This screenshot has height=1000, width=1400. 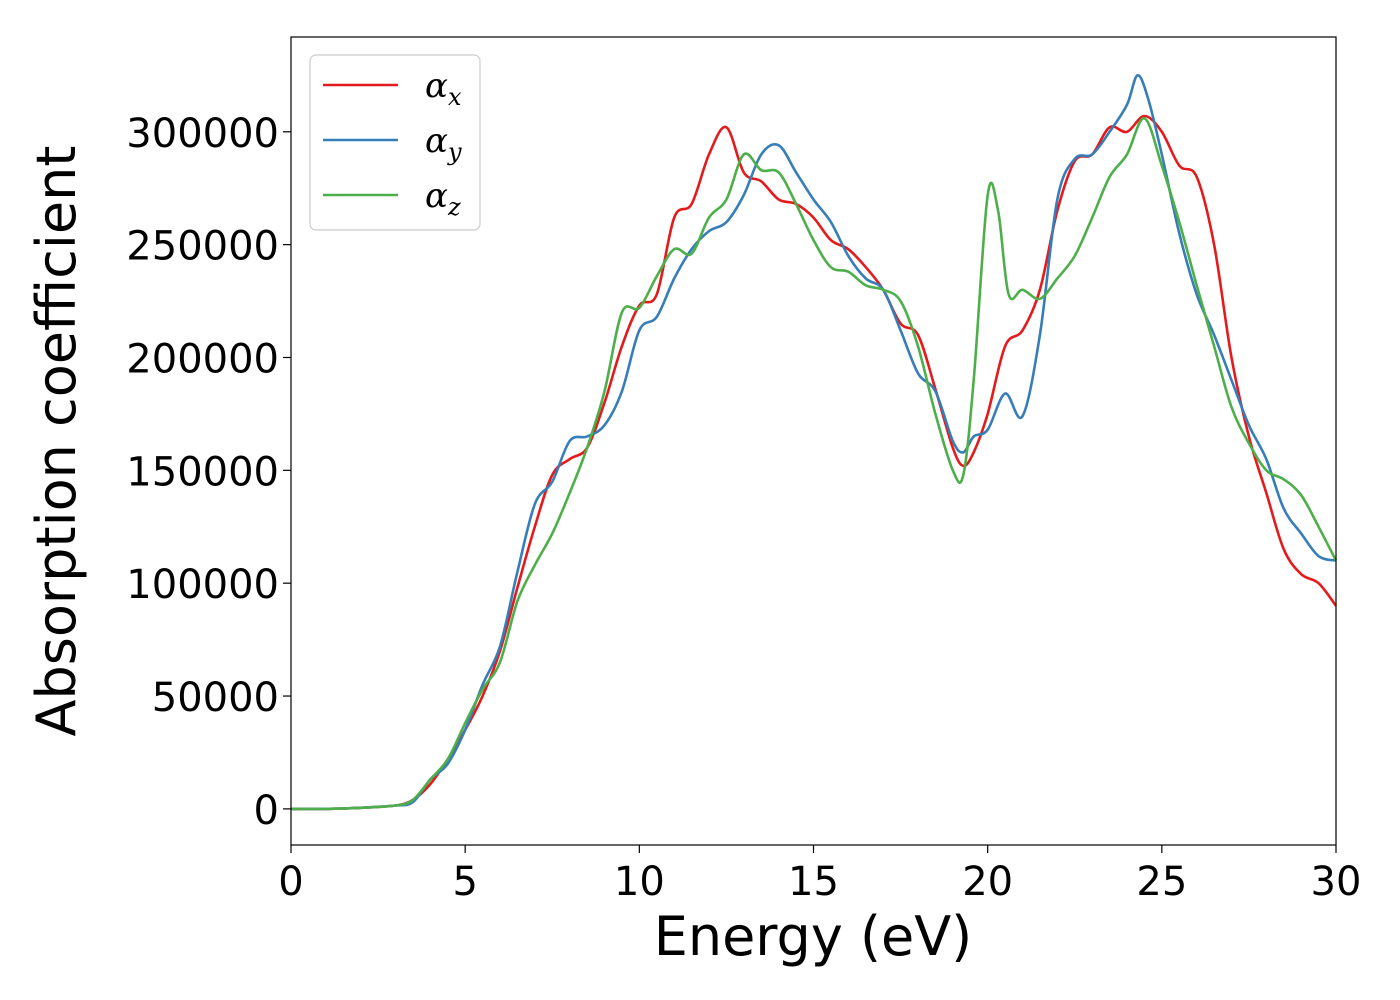 I want to click on legend-subscript: z, so click(x=454, y=207).